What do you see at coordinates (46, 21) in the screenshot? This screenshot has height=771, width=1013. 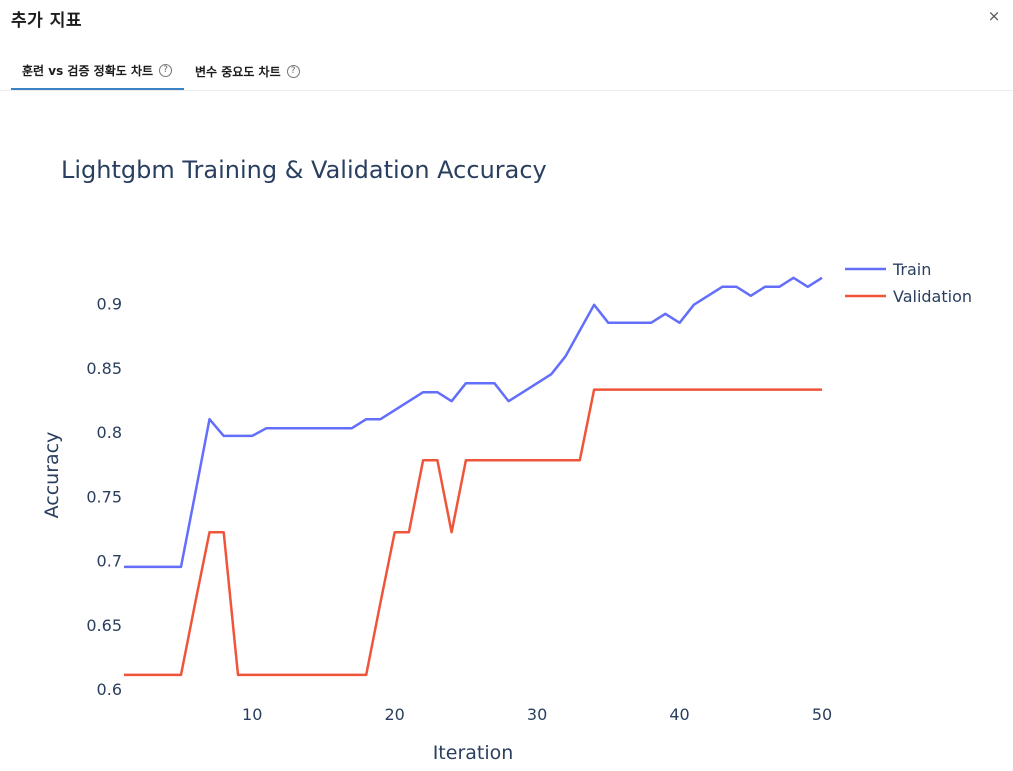 I see `modal-title: 추가 지표` at bounding box center [46, 21].